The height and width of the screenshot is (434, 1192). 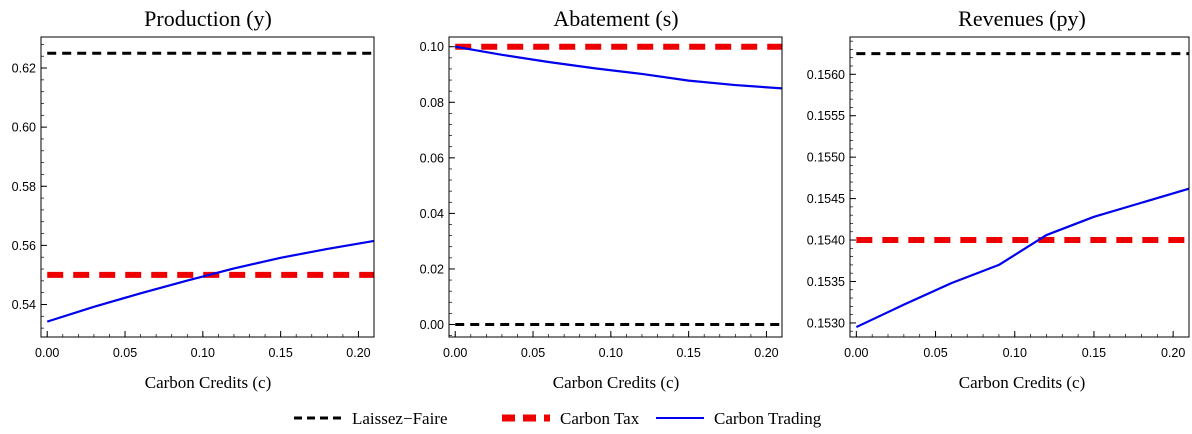 I want to click on y-tick-label: 0.08, so click(x=432, y=103).